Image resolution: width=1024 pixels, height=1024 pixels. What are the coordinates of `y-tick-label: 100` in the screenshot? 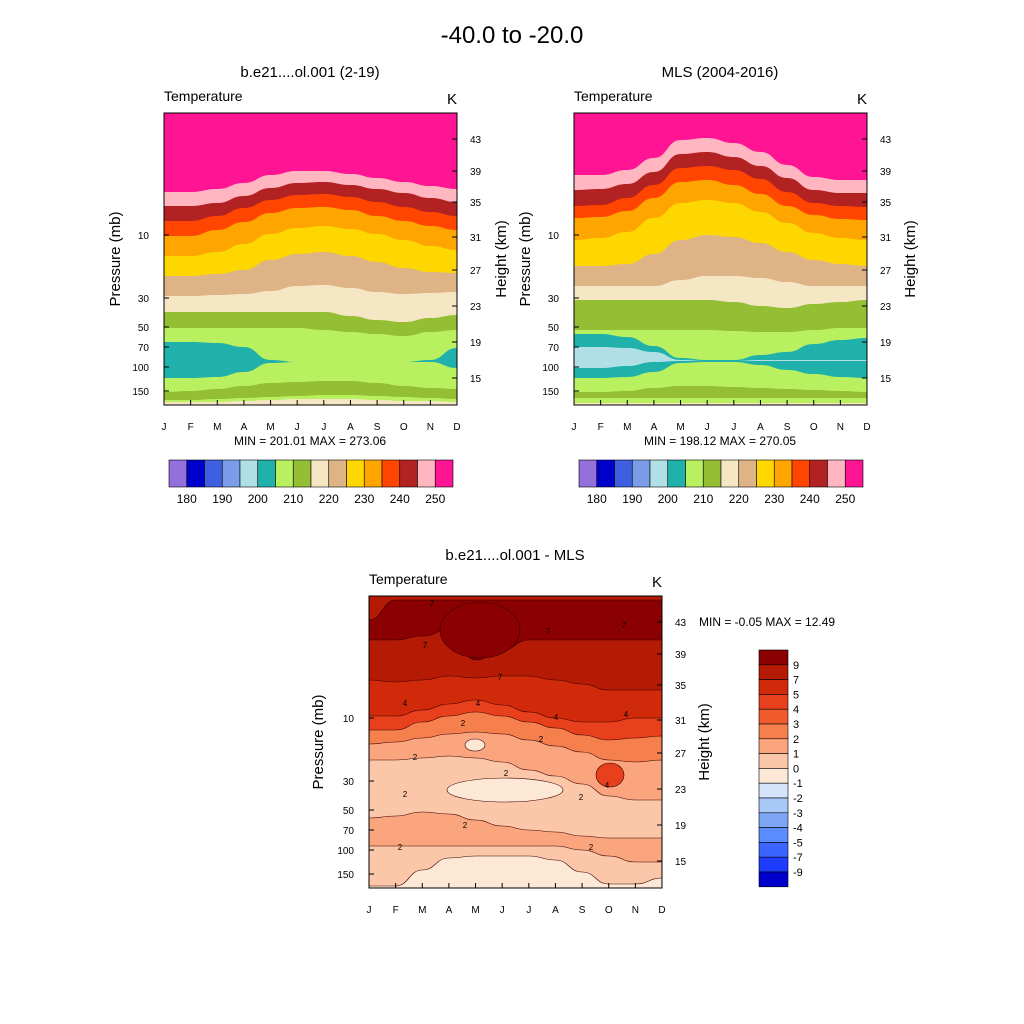 It's located at (140, 368).